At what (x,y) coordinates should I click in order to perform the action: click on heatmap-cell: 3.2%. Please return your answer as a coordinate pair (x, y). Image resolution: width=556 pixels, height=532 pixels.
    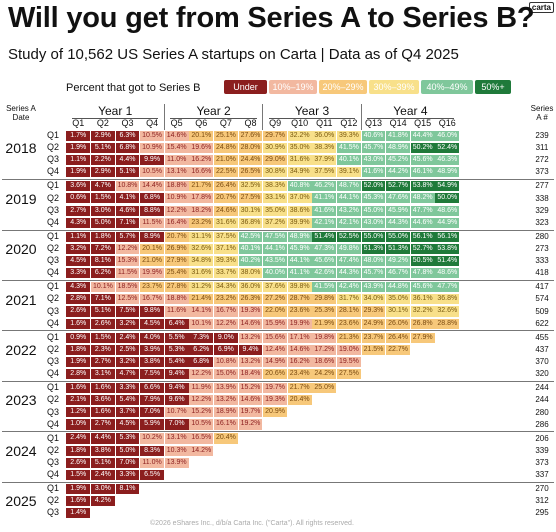
    Looking at the image, I should click on (127, 323).